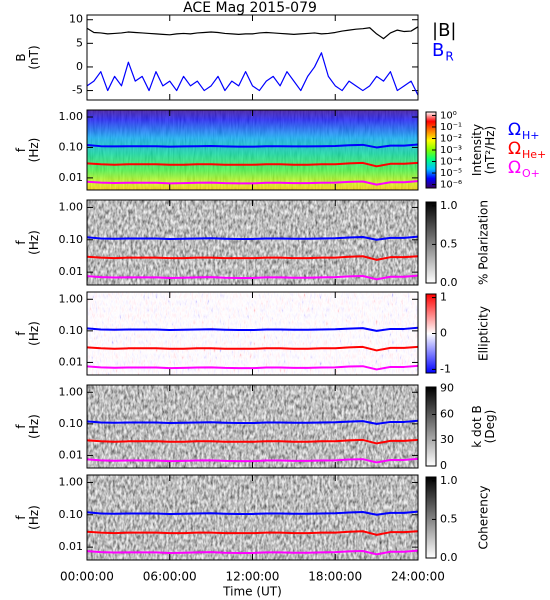  Describe the element at coordinates (253, 577) in the screenshot. I see `x-tick-label: 12:00:00` at that location.